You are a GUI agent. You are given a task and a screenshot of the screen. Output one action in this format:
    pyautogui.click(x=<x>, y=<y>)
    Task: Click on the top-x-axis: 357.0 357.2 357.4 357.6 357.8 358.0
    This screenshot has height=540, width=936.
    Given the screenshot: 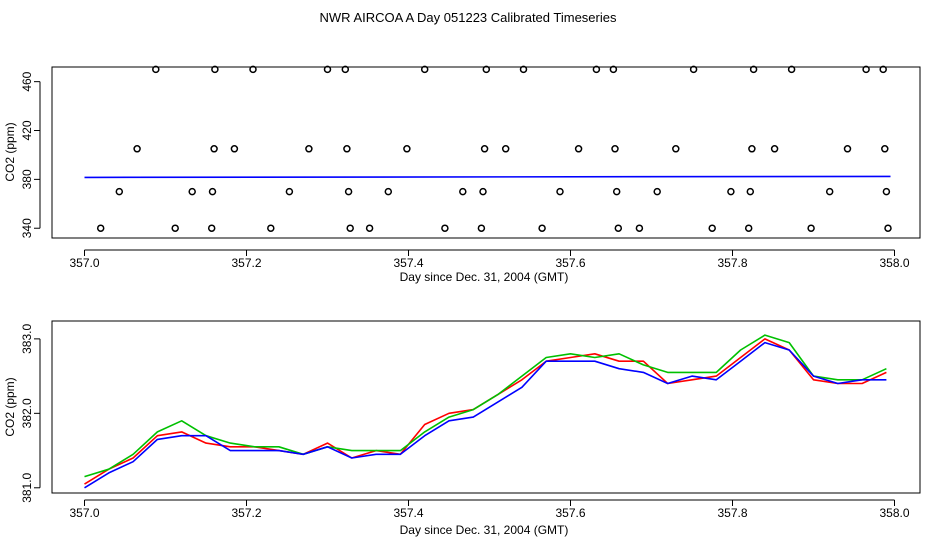 What is the action you would take?
    pyautogui.click(x=489, y=259)
    